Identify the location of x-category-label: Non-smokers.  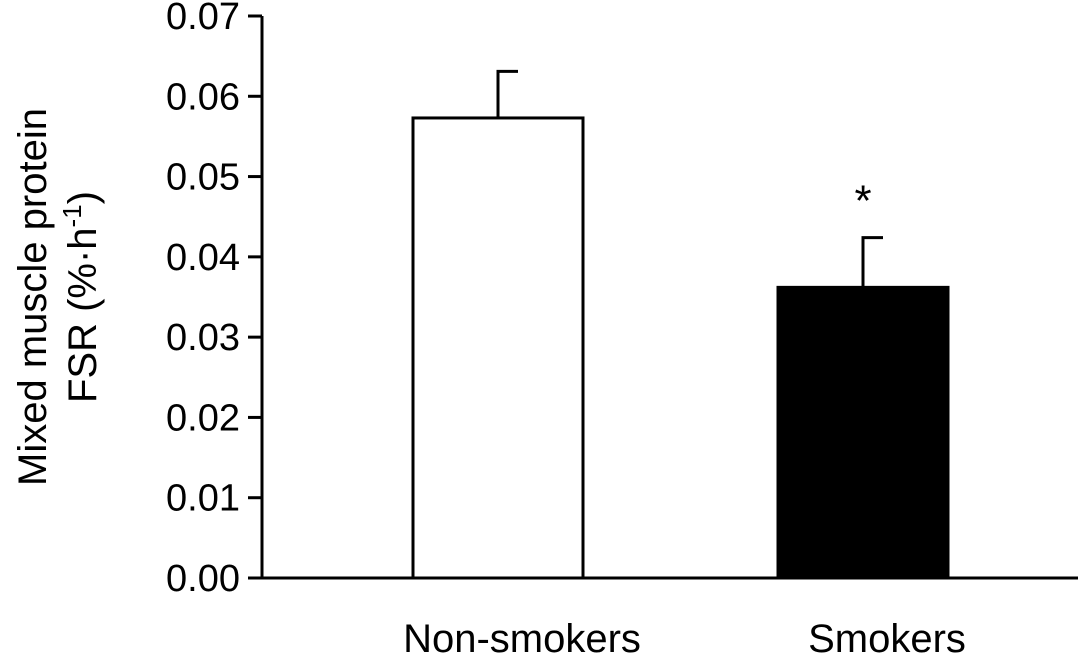
(522, 636).